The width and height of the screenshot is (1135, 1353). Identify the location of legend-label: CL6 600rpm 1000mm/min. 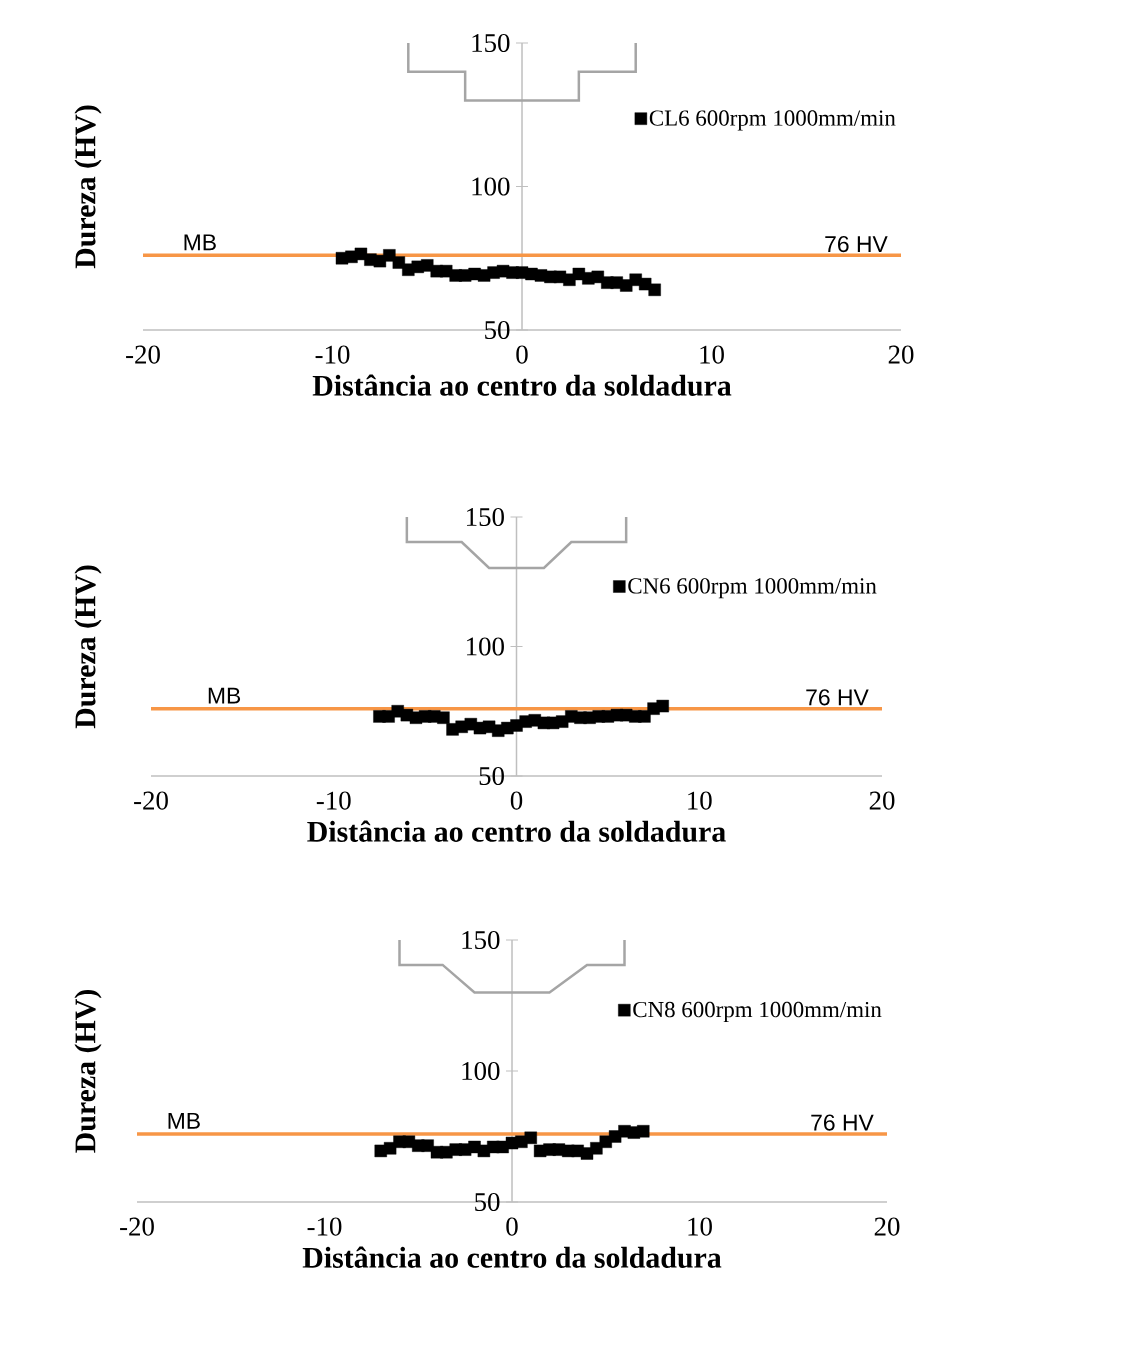
(772, 120).